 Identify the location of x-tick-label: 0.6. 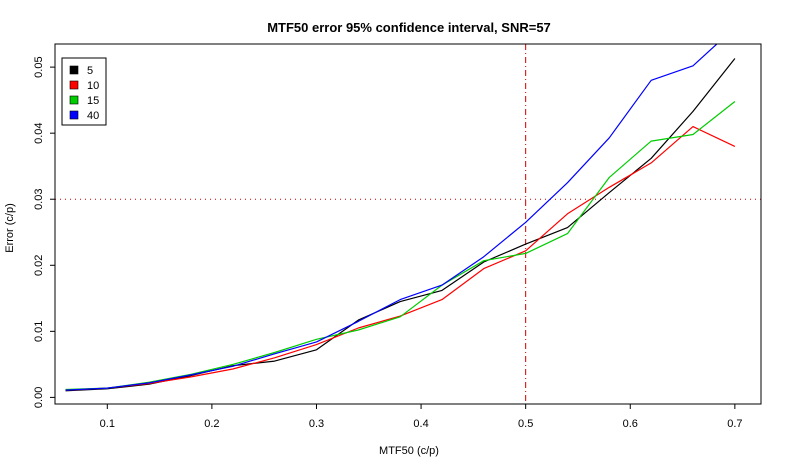
(630, 424).